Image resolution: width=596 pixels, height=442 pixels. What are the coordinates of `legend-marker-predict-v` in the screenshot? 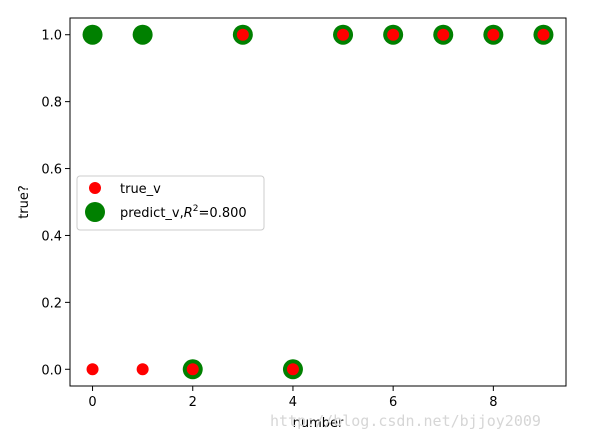 It's located at (95, 212).